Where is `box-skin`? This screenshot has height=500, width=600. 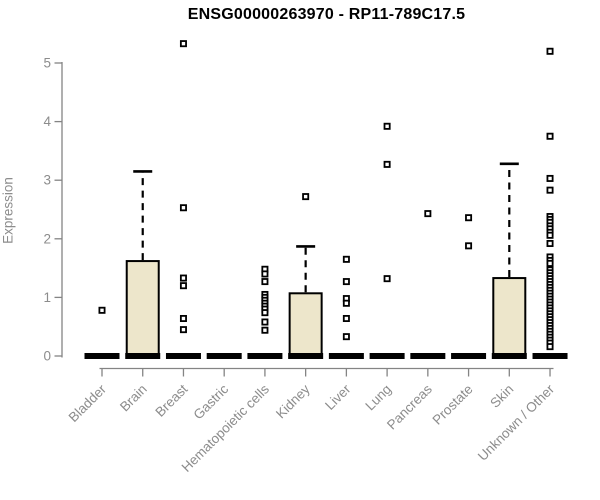
box-skin is located at coordinates (509, 317).